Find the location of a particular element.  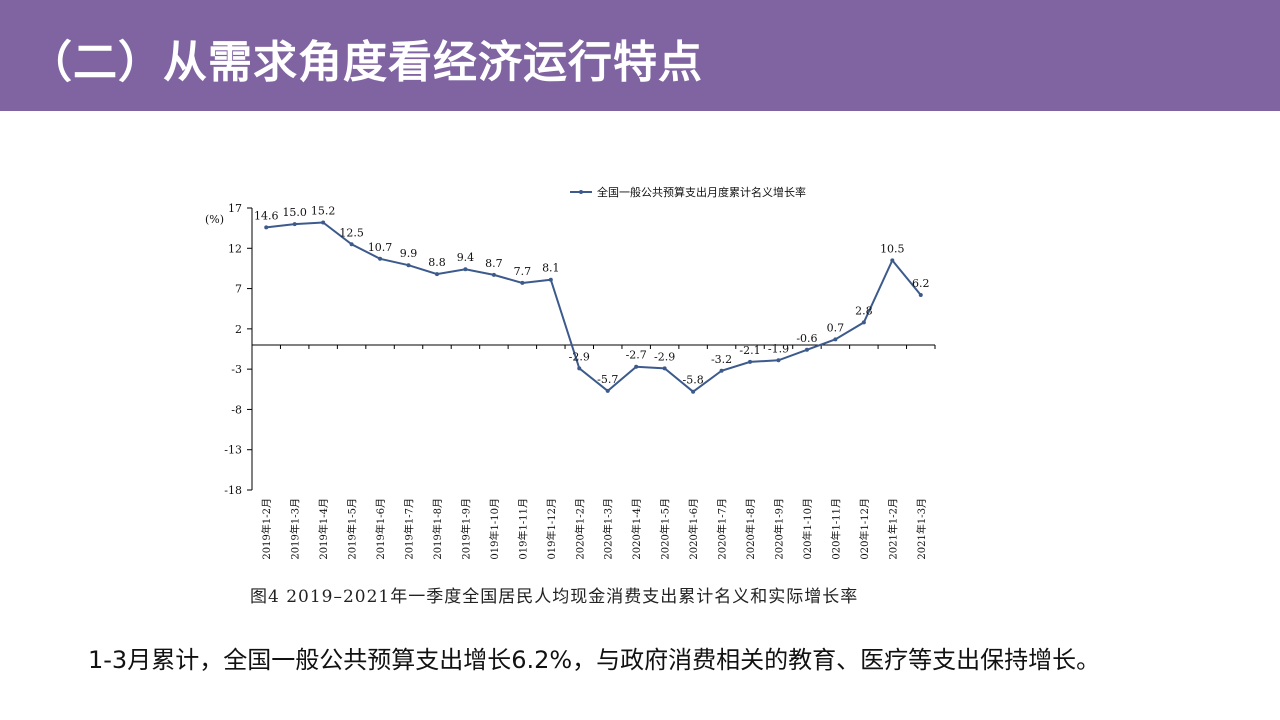

x-tick-label: 2019年1-5月 is located at coordinates (352, 529).